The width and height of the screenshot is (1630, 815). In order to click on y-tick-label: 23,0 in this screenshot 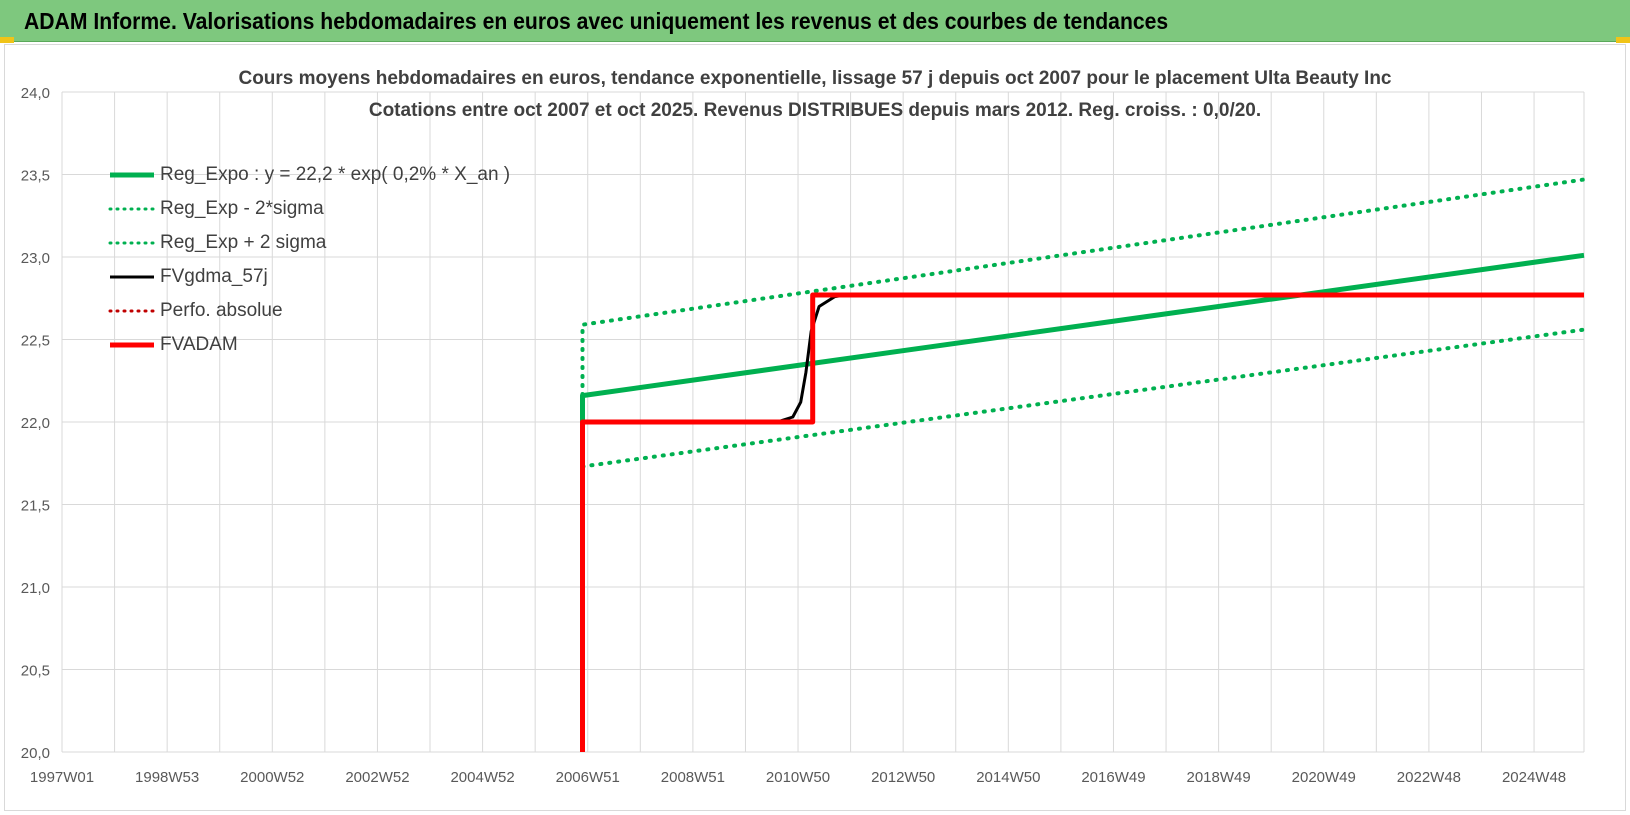, I will do `click(35, 258)`.